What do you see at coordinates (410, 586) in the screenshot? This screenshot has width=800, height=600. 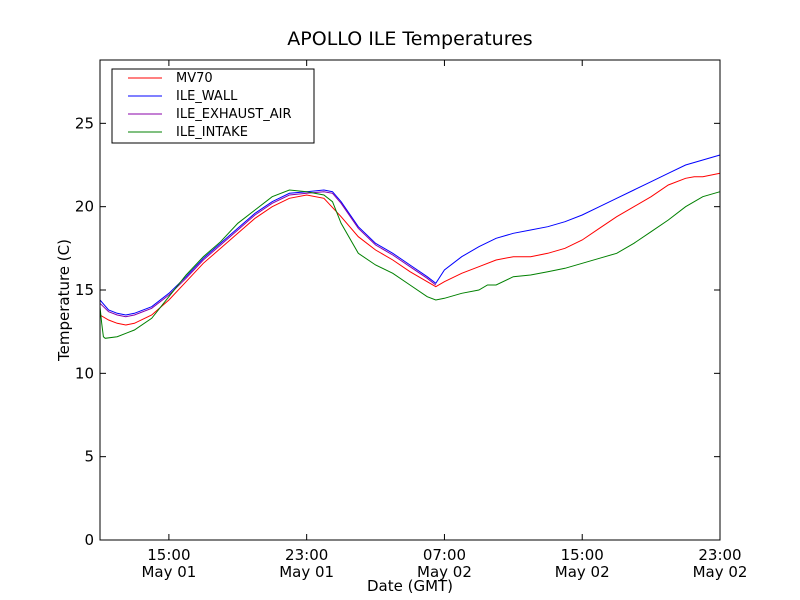 I see `x-axis-label: Date (GMT)` at bounding box center [410, 586].